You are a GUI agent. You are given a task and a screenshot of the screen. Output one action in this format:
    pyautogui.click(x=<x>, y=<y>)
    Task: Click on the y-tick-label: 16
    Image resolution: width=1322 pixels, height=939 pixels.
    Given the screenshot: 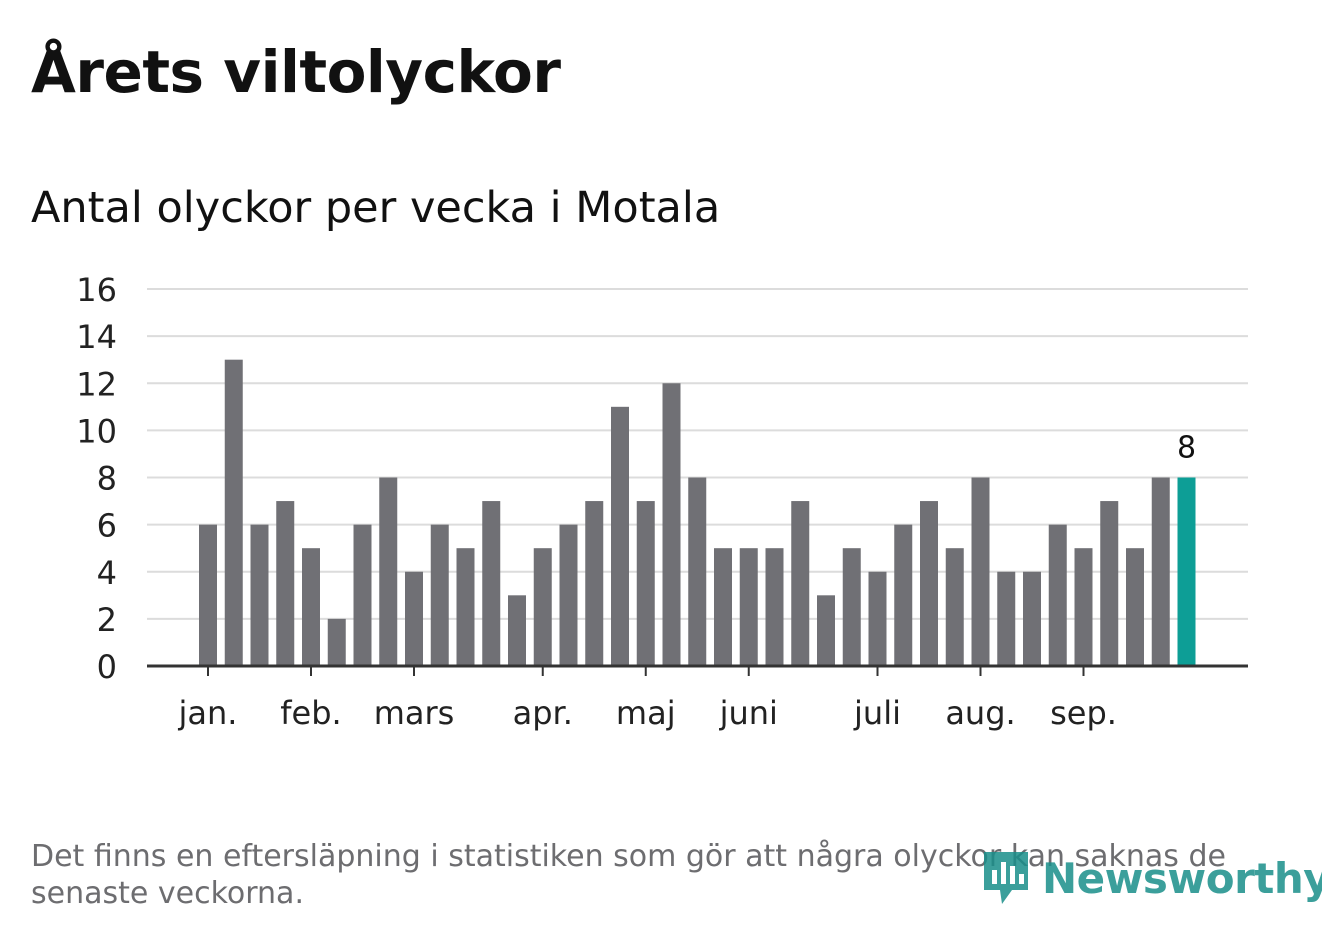 What is the action you would take?
    pyautogui.click(x=96, y=290)
    